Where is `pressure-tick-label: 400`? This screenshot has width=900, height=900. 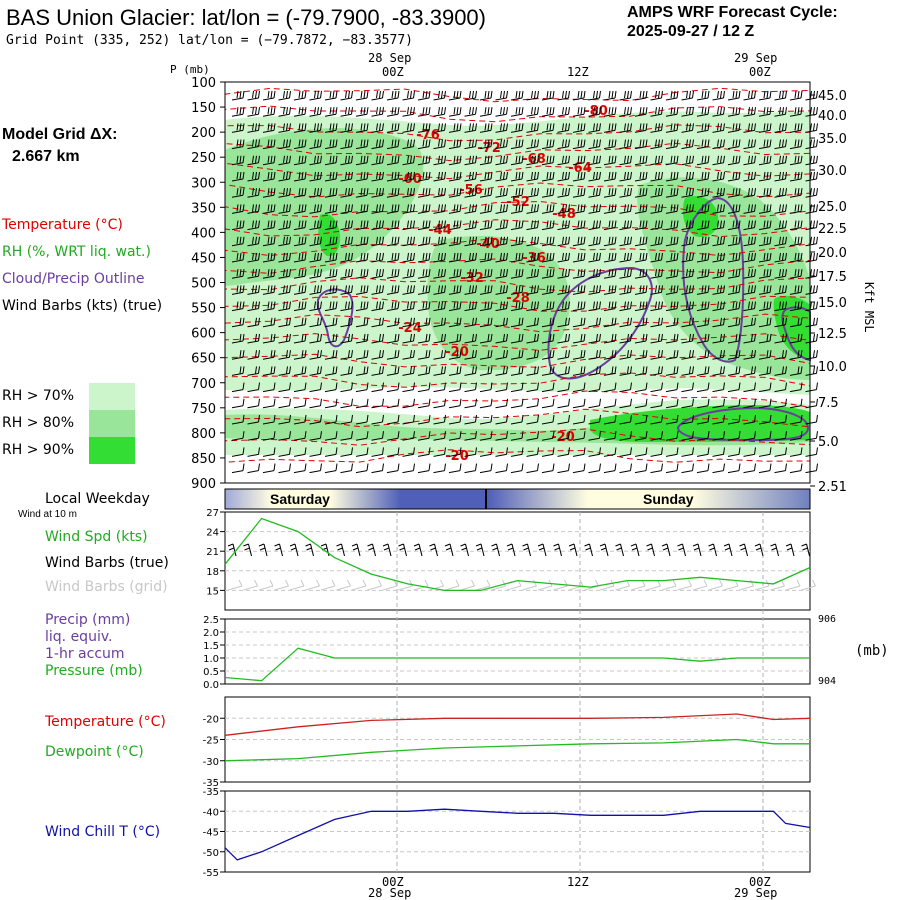 pressure-tick-label: 400 is located at coordinates (203, 233).